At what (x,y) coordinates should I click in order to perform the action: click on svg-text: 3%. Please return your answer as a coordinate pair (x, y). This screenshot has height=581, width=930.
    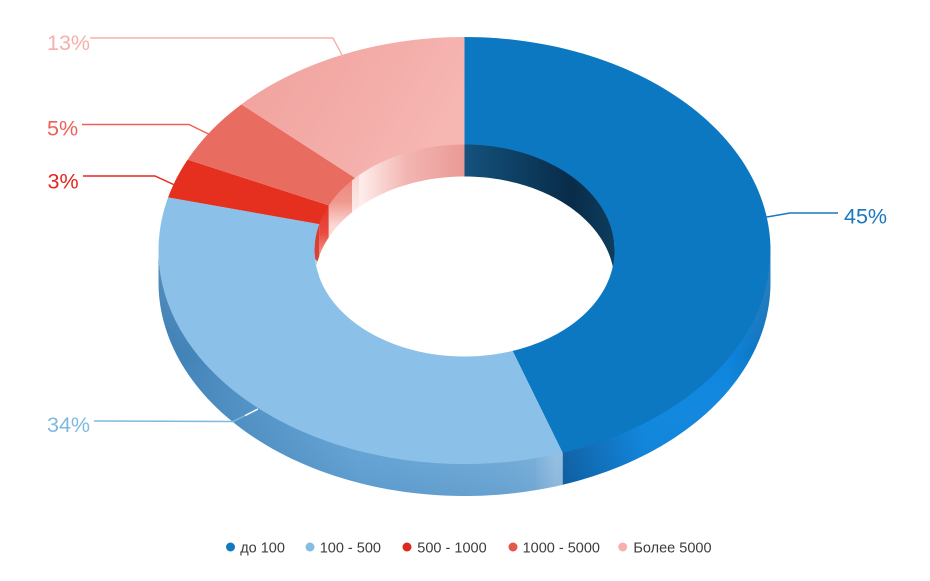
    Looking at the image, I should click on (63, 182).